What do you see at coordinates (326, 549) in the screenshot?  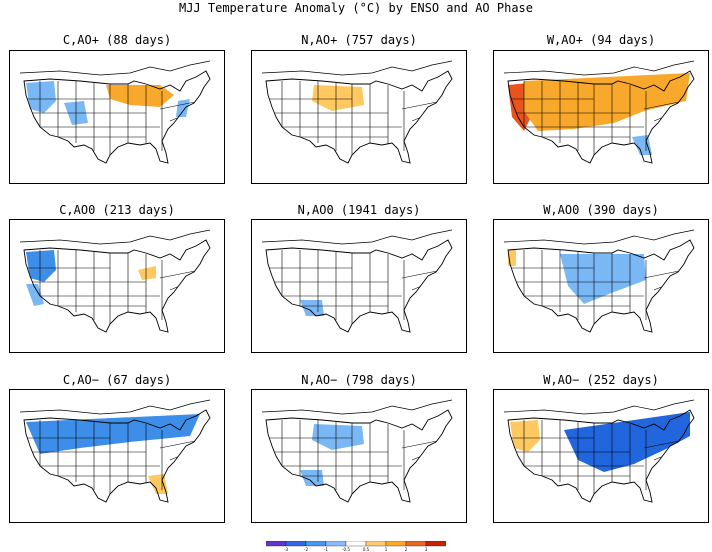 I see `colorbar-tick-label: -1` at bounding box center [326, 549].